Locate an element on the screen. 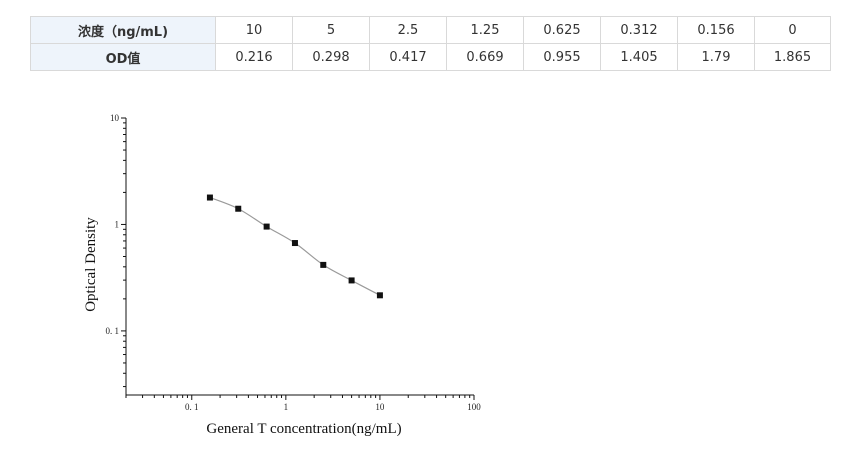  od-cell: 0.216 is located at coordinates (254, 57).